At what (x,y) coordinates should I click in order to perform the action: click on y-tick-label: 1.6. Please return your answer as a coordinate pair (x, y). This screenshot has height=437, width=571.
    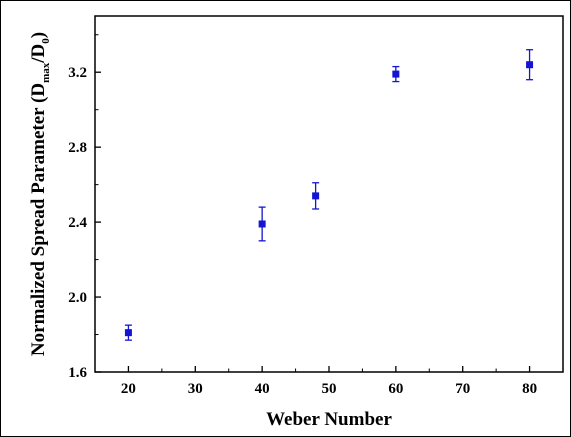
    Looking at the image, I should click on (77, 373).